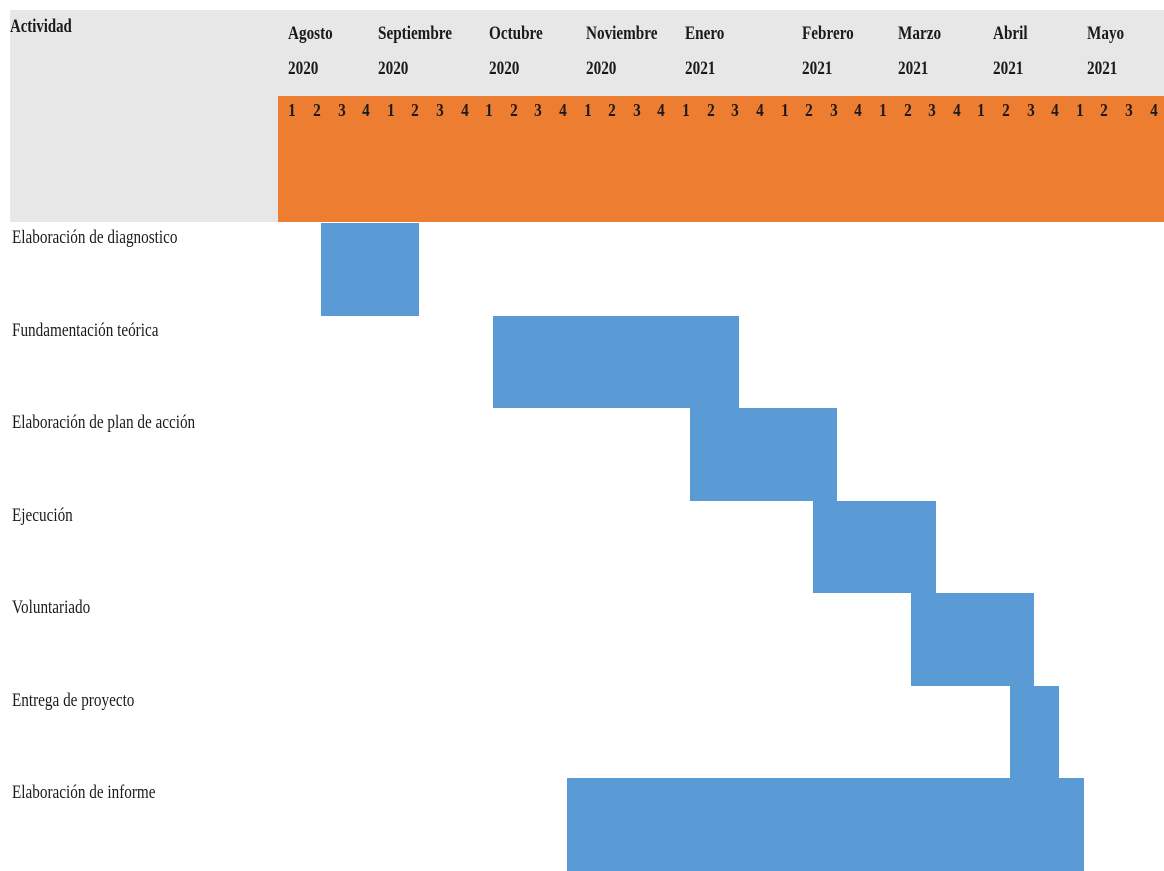 The image size is (1164, 871). Describe the element at coordinates (622, 33) in the screenshot. I see `month-name: Noviembre` at that location.